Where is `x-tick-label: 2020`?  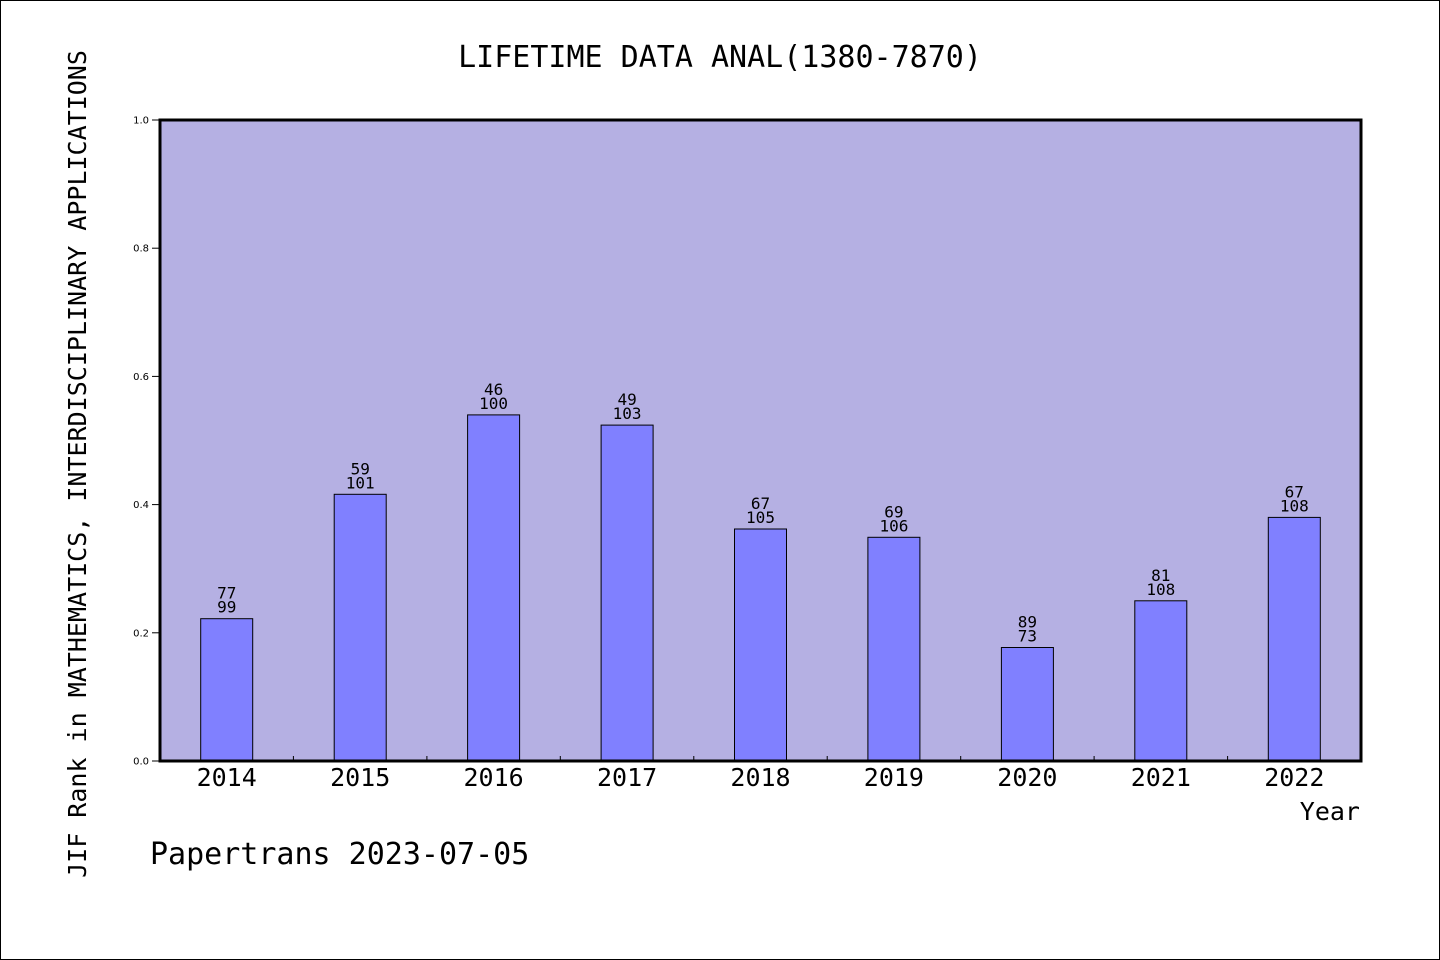
x-tick-label: 2020 is located at coordinates (1027, 777).